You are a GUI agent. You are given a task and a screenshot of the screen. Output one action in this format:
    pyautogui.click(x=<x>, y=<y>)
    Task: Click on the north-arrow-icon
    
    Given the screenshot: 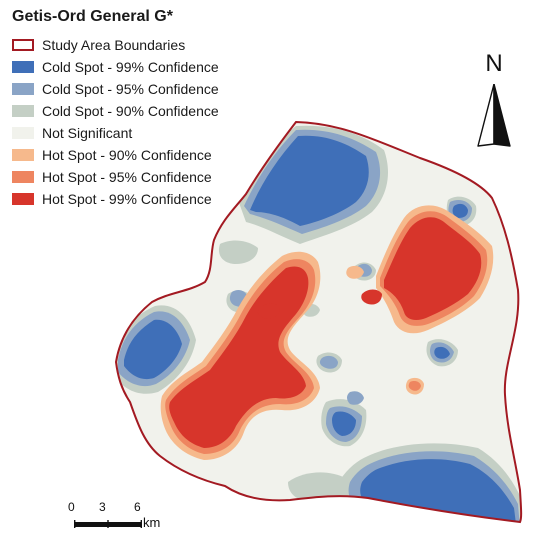 What is the action you would take?
    pyautogui.click(x=494, y=115)
    